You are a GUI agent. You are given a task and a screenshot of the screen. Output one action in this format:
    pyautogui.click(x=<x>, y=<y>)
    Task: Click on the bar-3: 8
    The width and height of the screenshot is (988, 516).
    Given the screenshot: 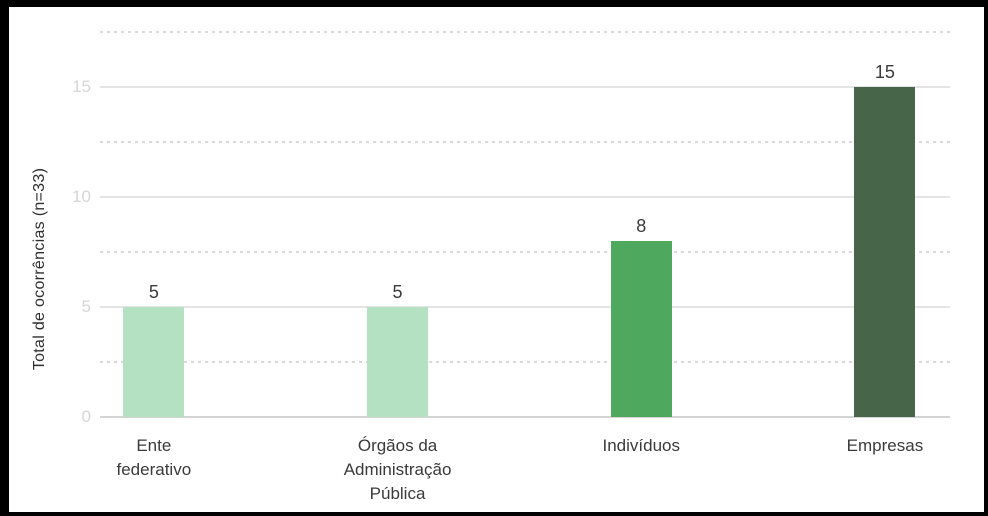 What is the action you would take?
    pyautogui.click(x=641, y=316)
    